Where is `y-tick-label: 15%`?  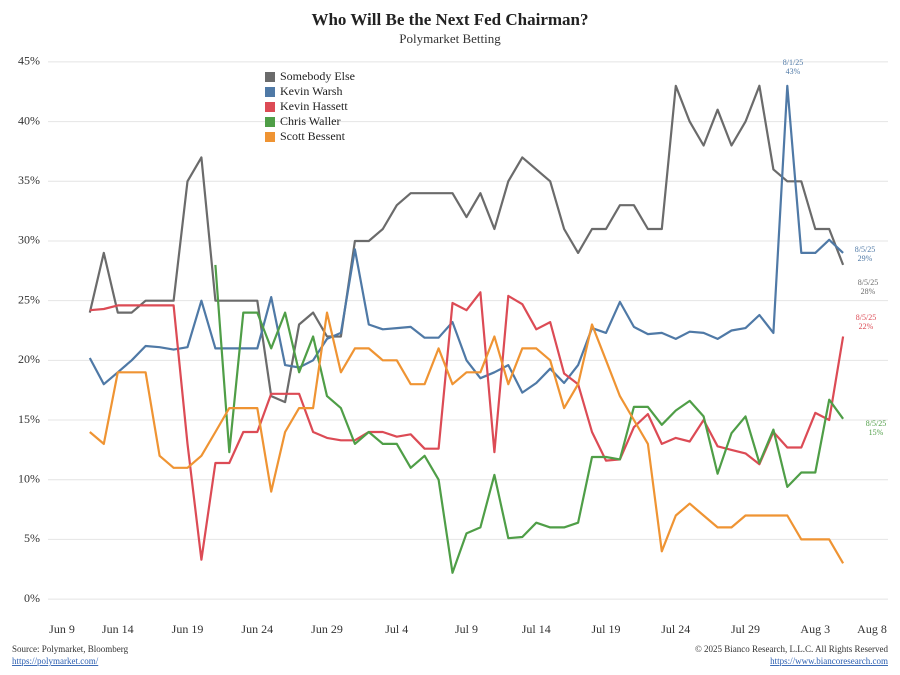
y-tick-label: 15% is located at coordinates (29, 419).